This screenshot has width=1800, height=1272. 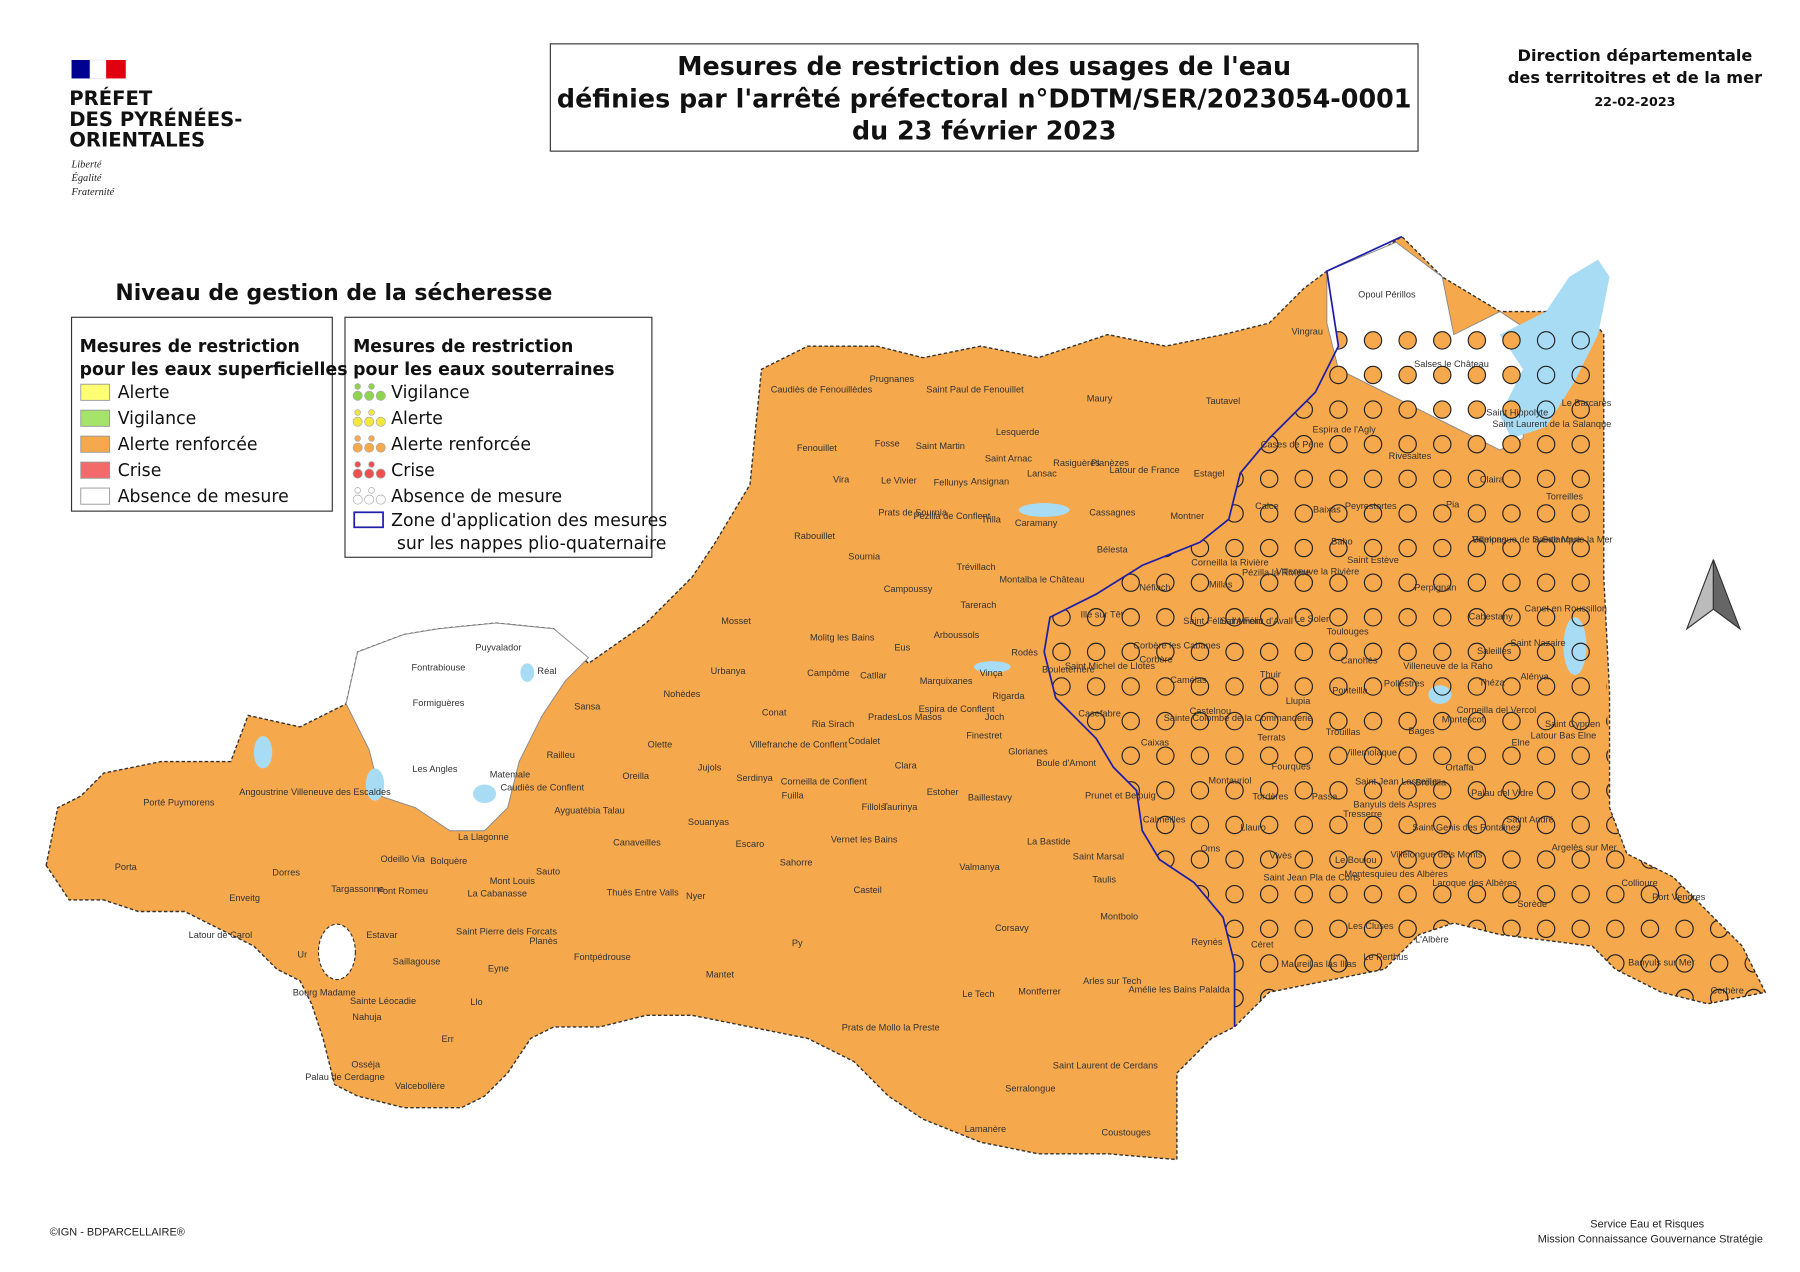 I want to click on commune-label: Prats de Mollo la Preste, so click(x=891, y=1027).